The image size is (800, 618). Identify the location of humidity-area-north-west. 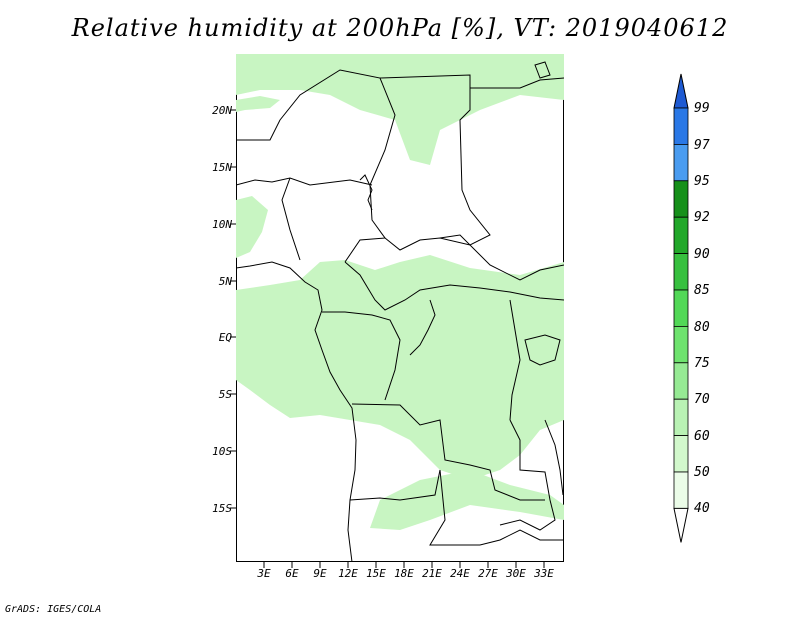
(258, 104).